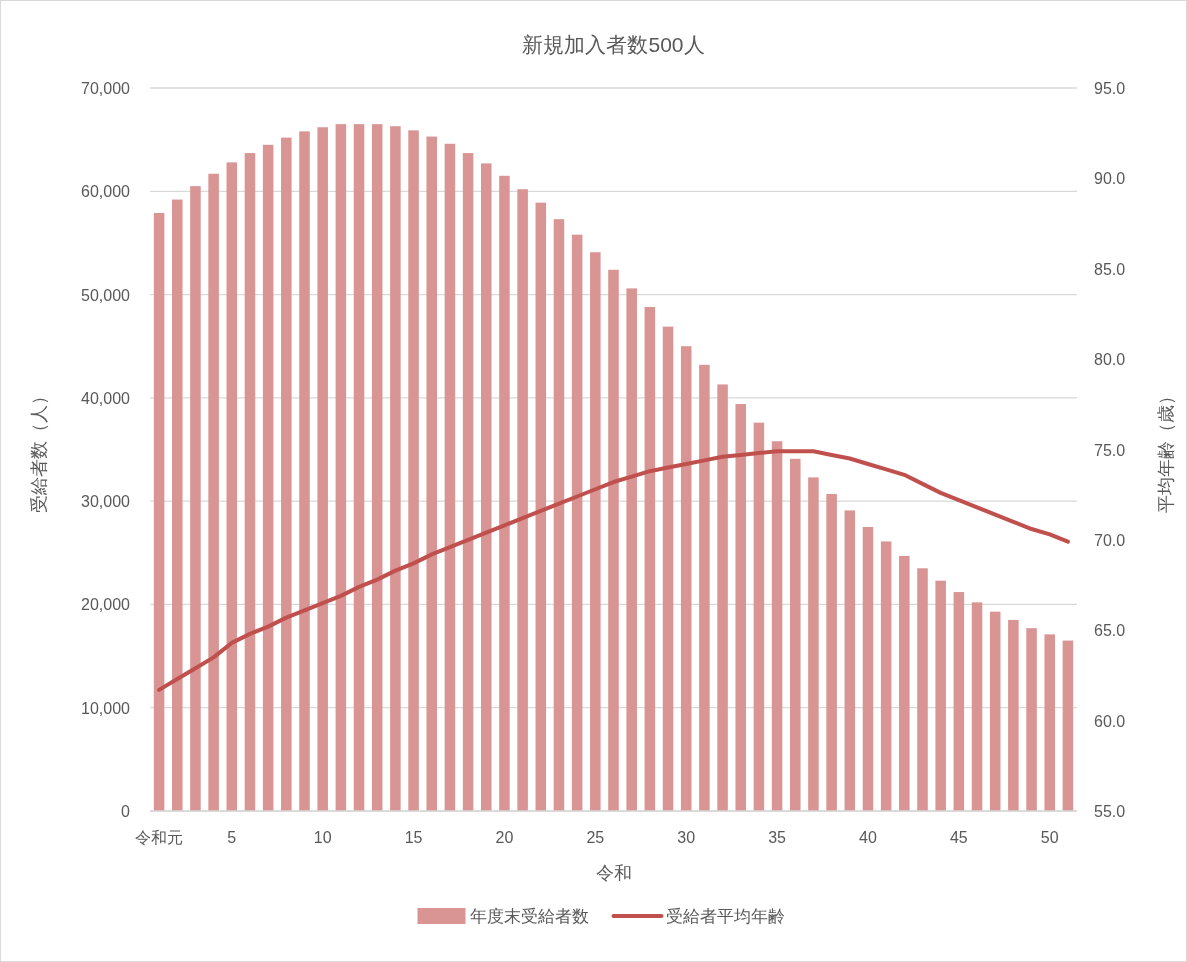  What do you see at coordinates (322, 837) in the screenshot?
I see `x-tick-label: 10` at bounding box center [322, 837].